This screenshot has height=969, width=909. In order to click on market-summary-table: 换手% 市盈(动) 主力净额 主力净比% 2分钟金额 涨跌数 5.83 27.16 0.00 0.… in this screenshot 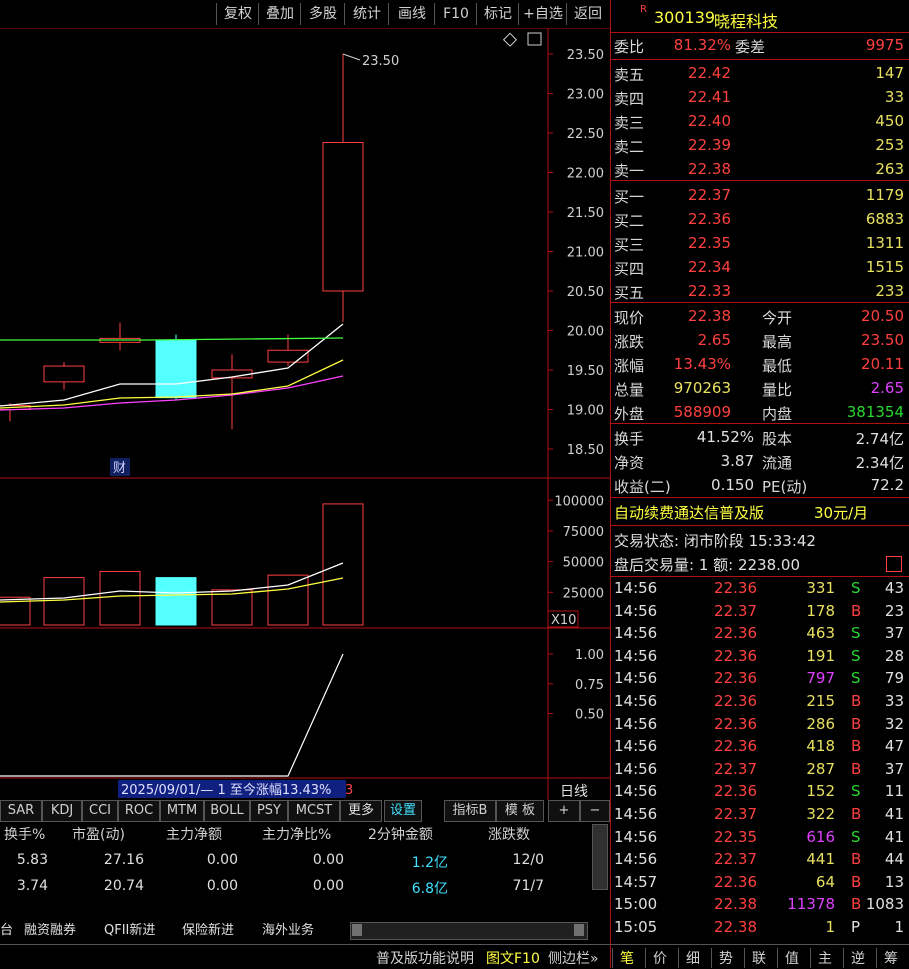, I will do `click(305, 870)`.